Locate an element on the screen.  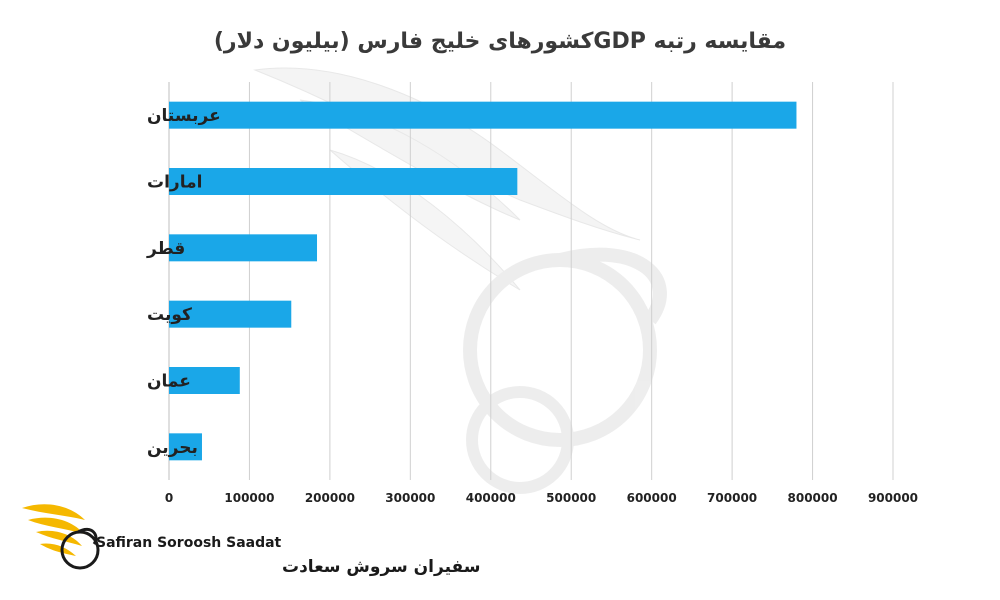
x-tick-label: 400000 is located at coordinates (491, 498).